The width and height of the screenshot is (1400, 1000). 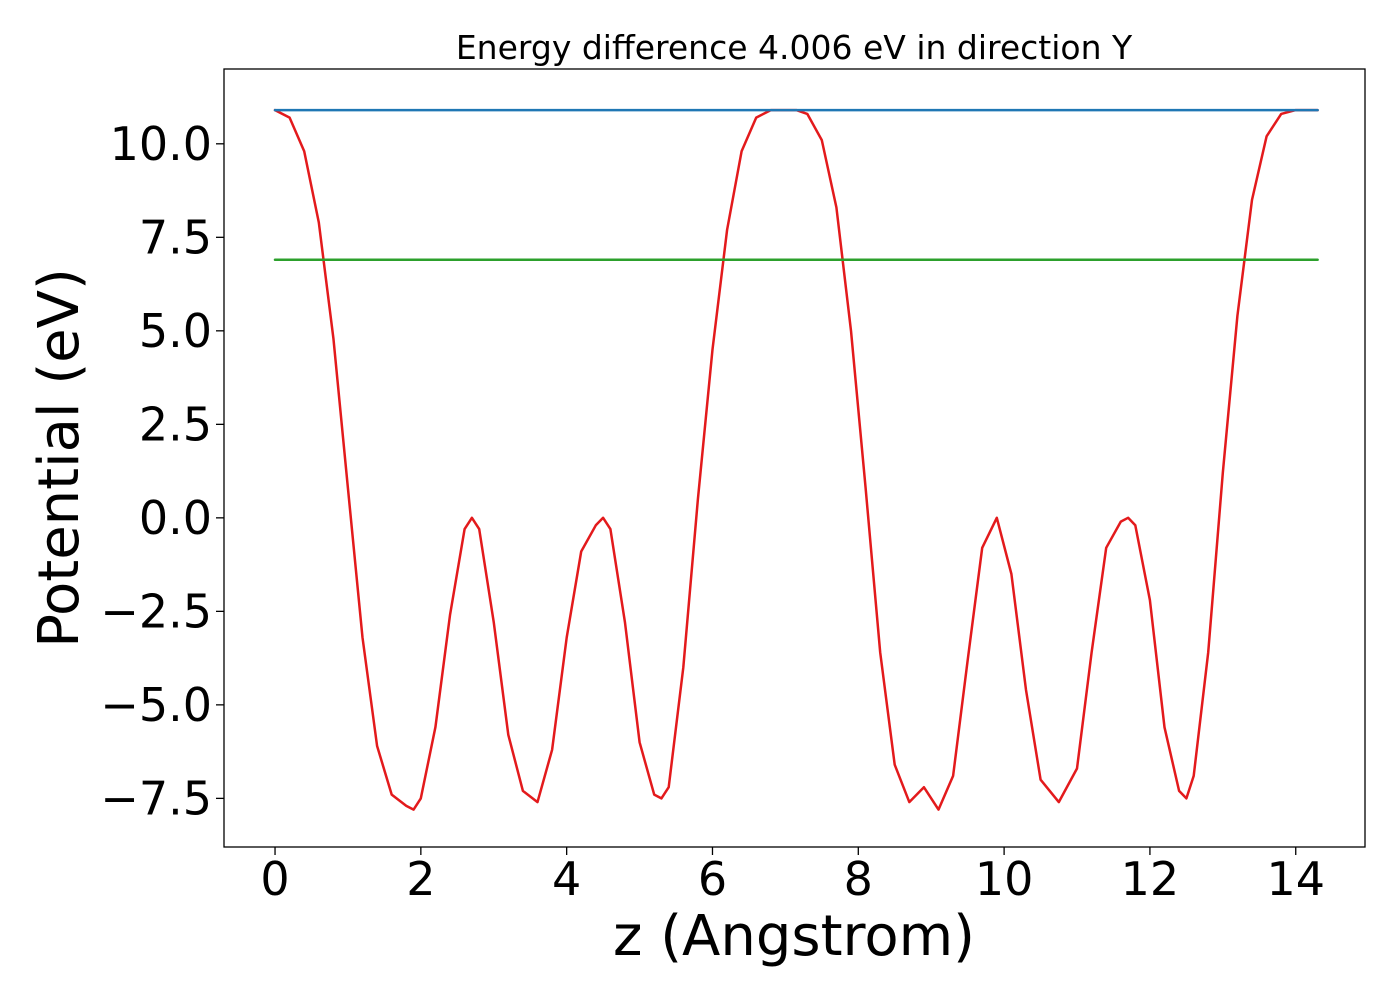 What do you see at coordinates (156, 611) in the screenshot?
I see `y-tick-label: −2.5` at bounding box center [156, 611].